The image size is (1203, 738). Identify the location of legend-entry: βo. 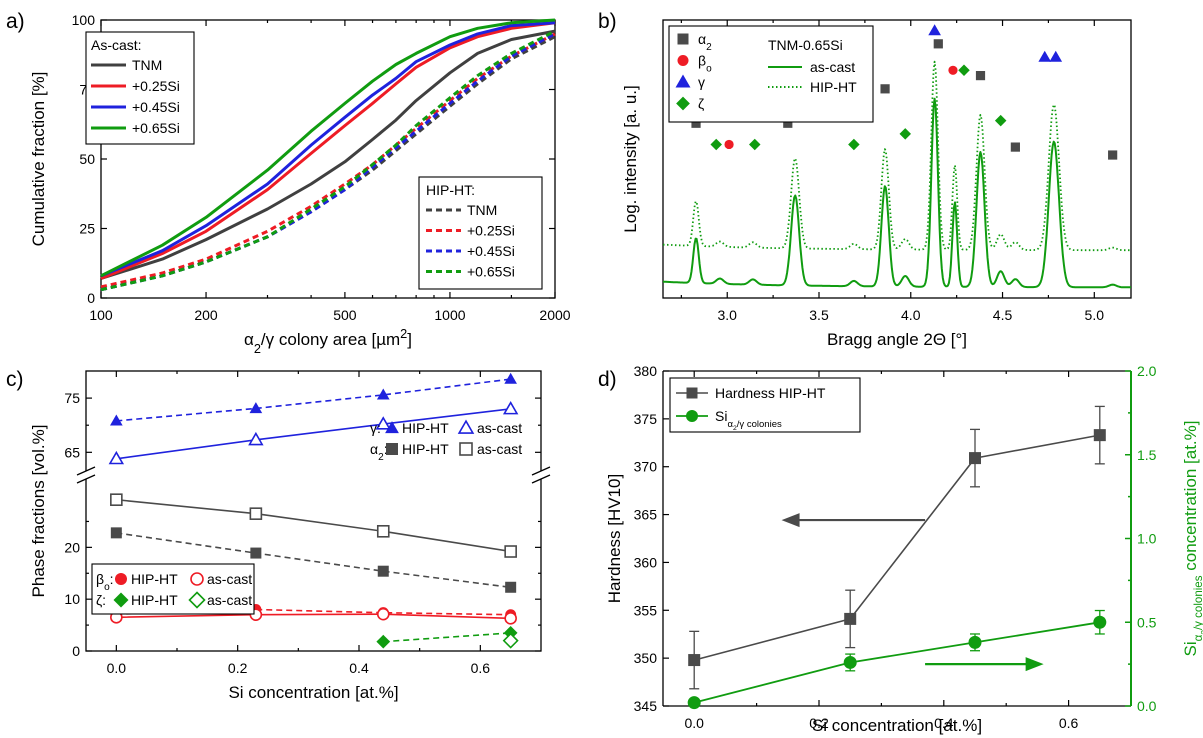
(705, 64).